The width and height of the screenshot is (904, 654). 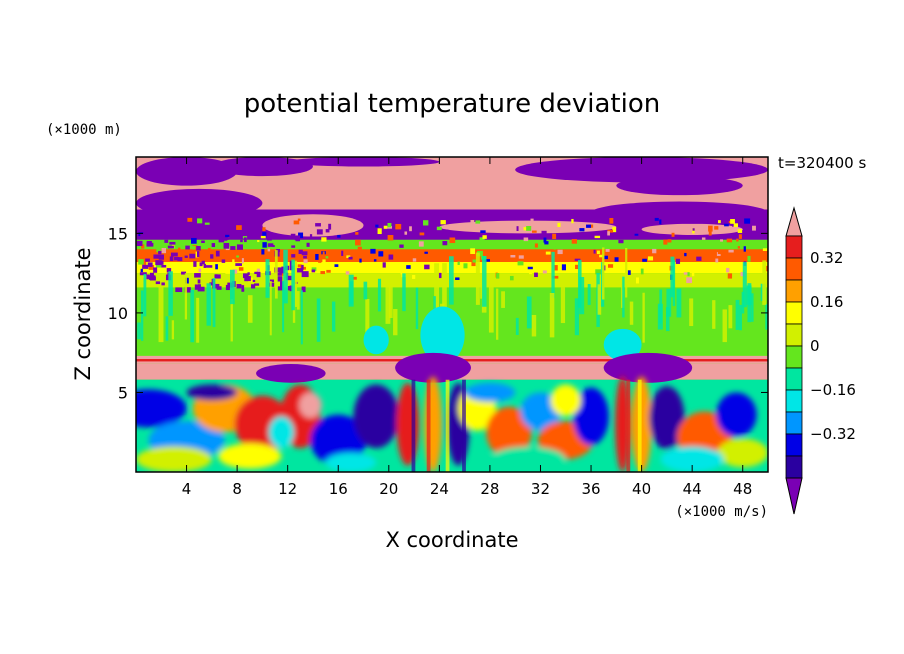 What do you see at coordinates (820, 360) in the screenshot?
I see `colorbar: 0.32 0.16 0 −0.16 −0.32` at bounding box center [820, 360].